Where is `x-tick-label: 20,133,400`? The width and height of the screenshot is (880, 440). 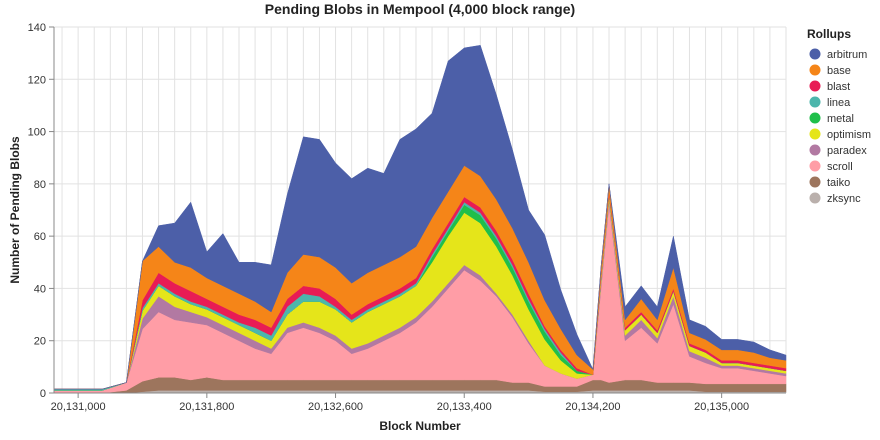 x-tick-label: 20,133,400 is located at coordinates (464, 407).